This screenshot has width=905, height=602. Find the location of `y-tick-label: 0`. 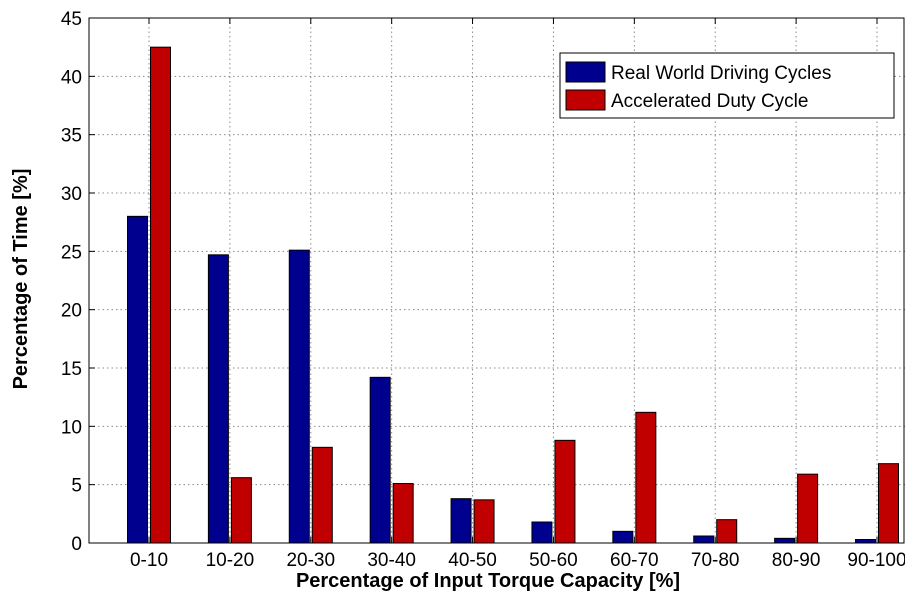

y-tick-label: 0 is located at coordinates (76, 544).